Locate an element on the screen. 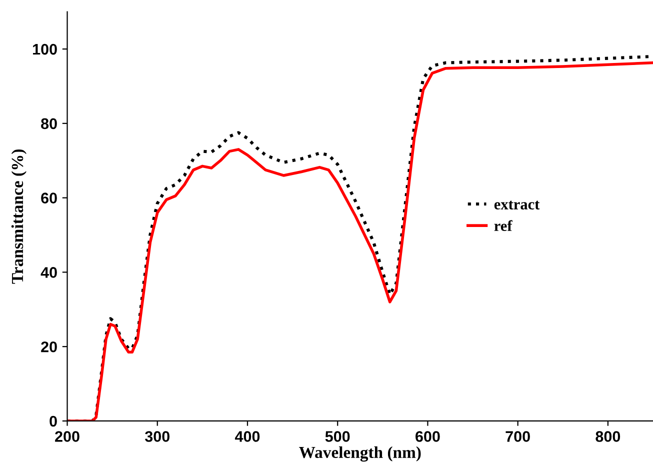 This screenshot has height=473, width=653. x-tick-label: 500 is located at coordinates (337, 436).